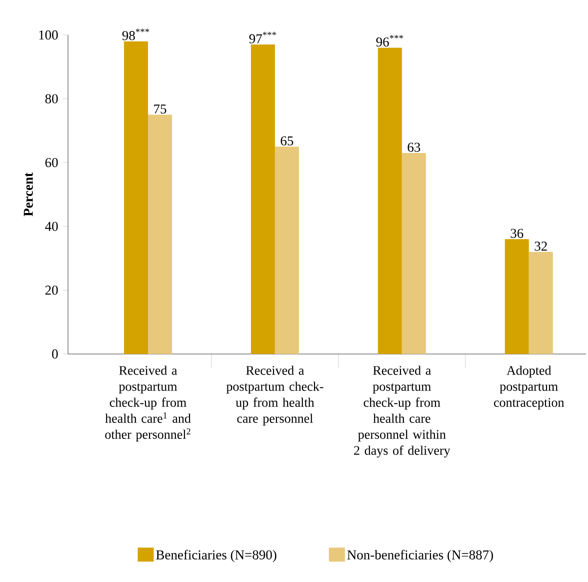 Image resolution: width=588 pixels, height=582 pixels. I want to click on legend-label: Non-beneficiaries (N=887), so click(420, 556).